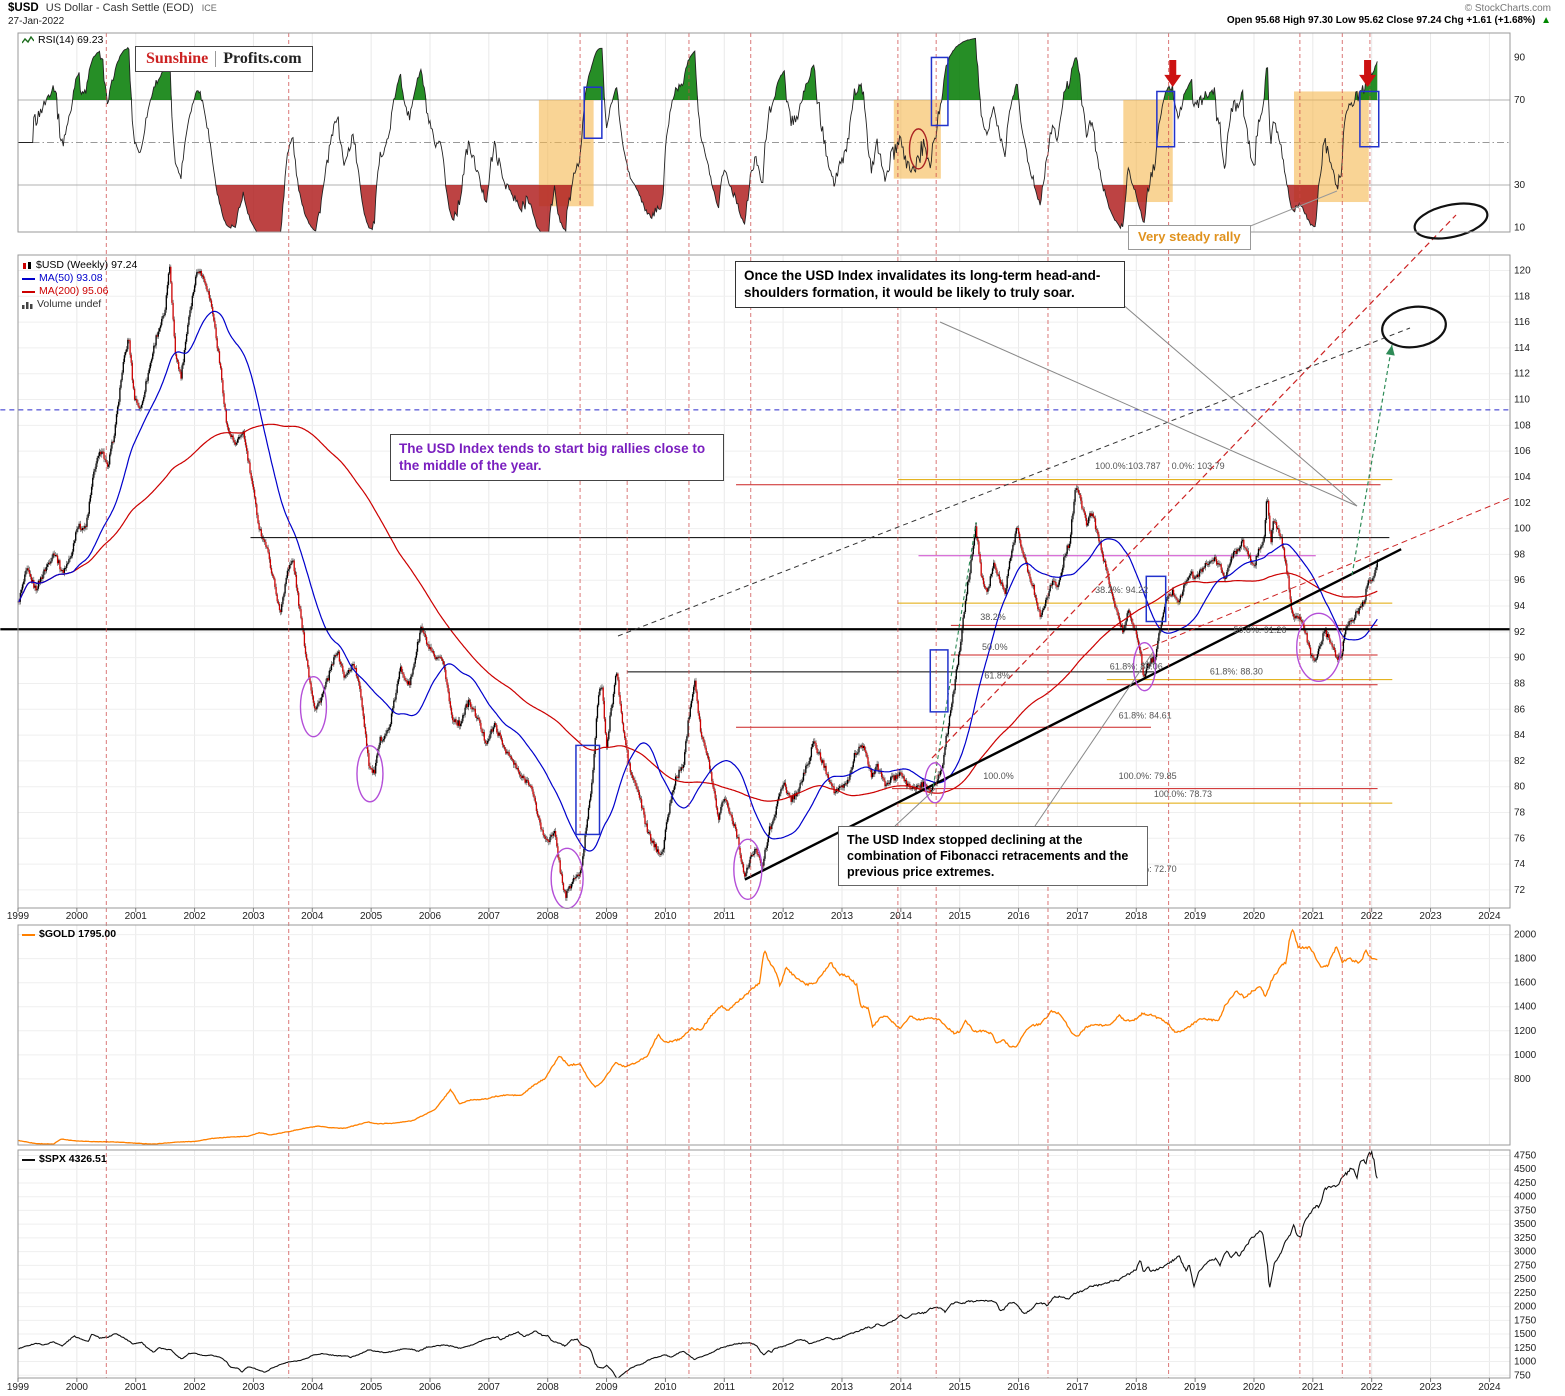 The width and height of the screenshot is (1565, 1396). I want to click on axis-label: 70, so click(1520, 100).